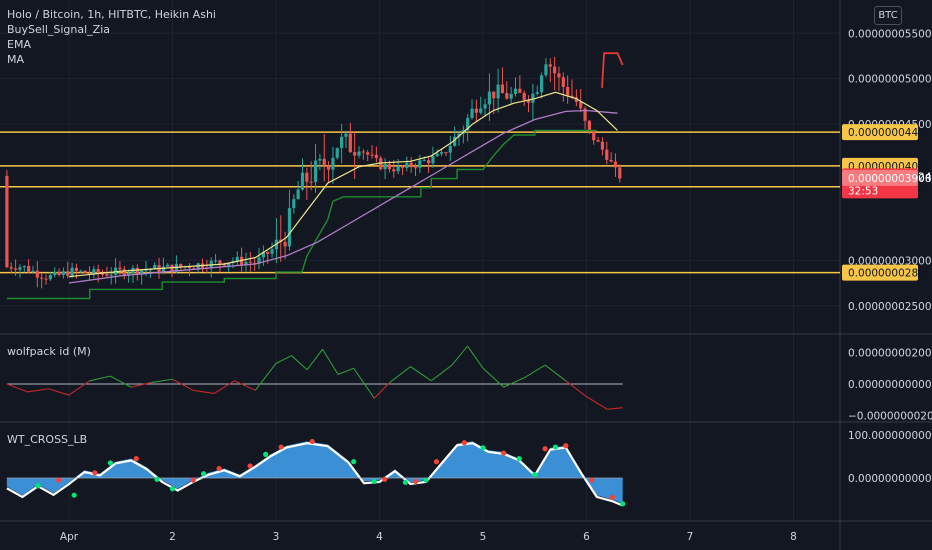 This screenshot has width=932, height=550. I want to click on price-tick-3: 0.000000030000, so click(890, 261).